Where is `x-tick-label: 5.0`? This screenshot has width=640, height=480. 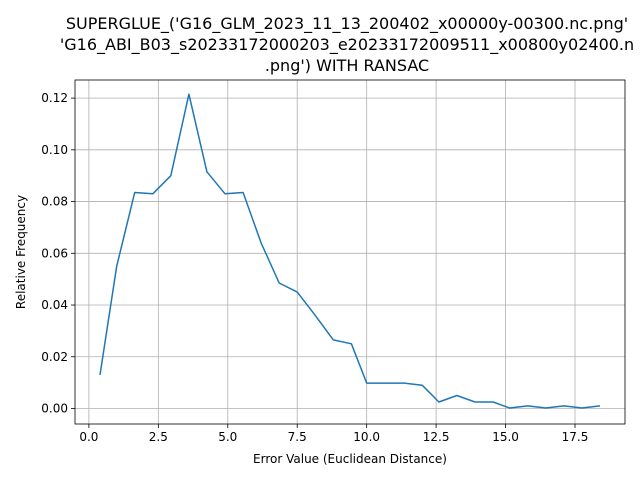
x-tick-label: 5.0 is located at coordinates (227, 437).